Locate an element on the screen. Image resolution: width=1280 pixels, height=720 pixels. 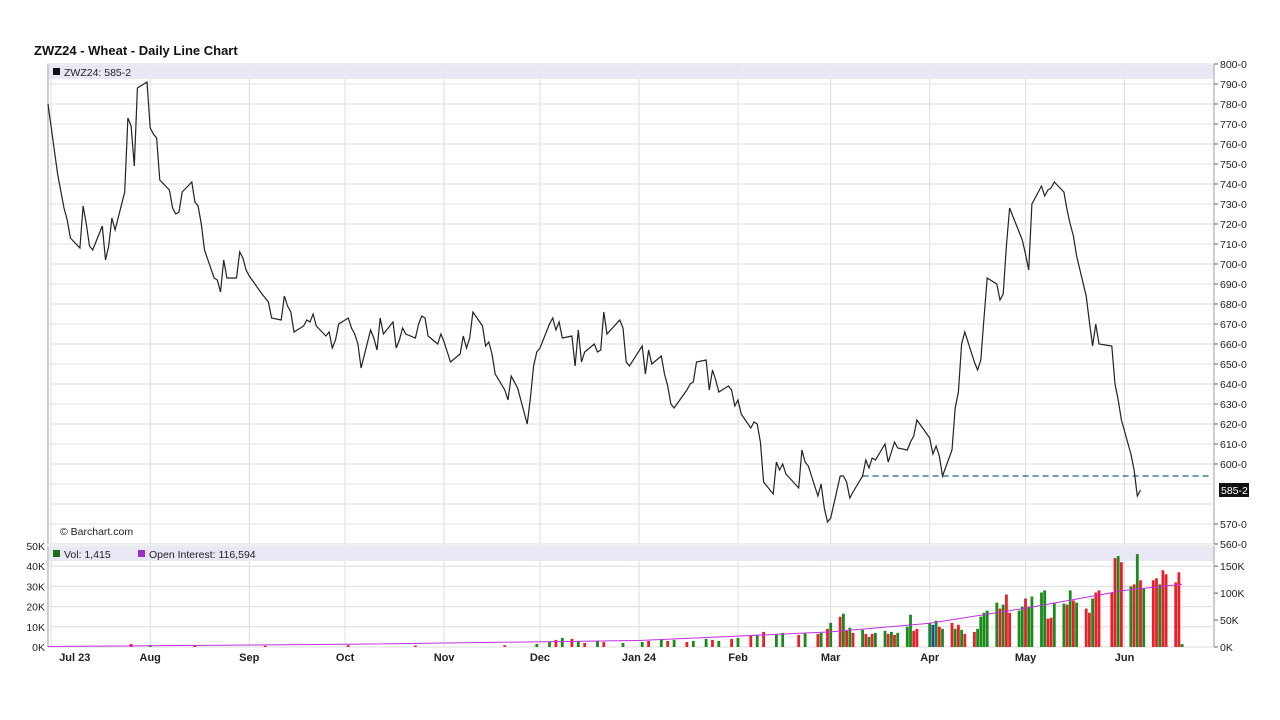
x-tick-label: Nov is located at coordinates (445, 658).